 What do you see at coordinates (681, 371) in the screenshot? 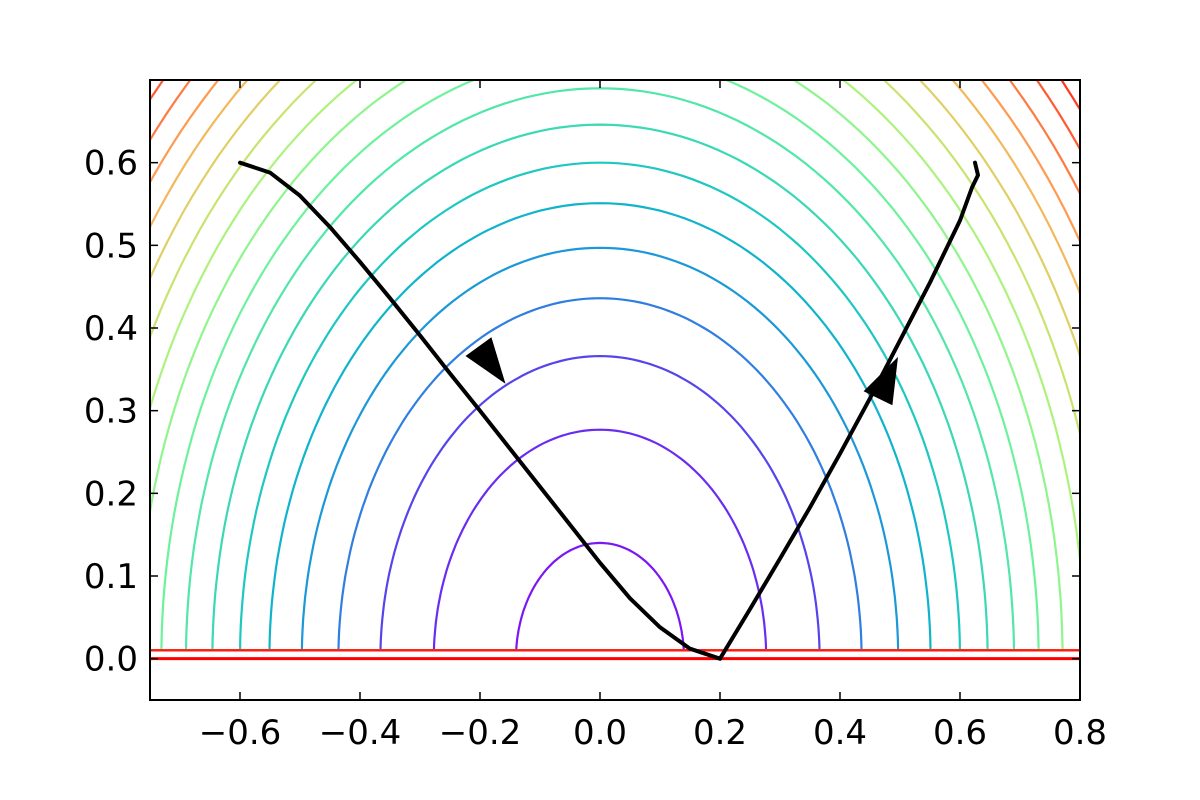
I see `direction-arrows` at bounding box center [681, 371].